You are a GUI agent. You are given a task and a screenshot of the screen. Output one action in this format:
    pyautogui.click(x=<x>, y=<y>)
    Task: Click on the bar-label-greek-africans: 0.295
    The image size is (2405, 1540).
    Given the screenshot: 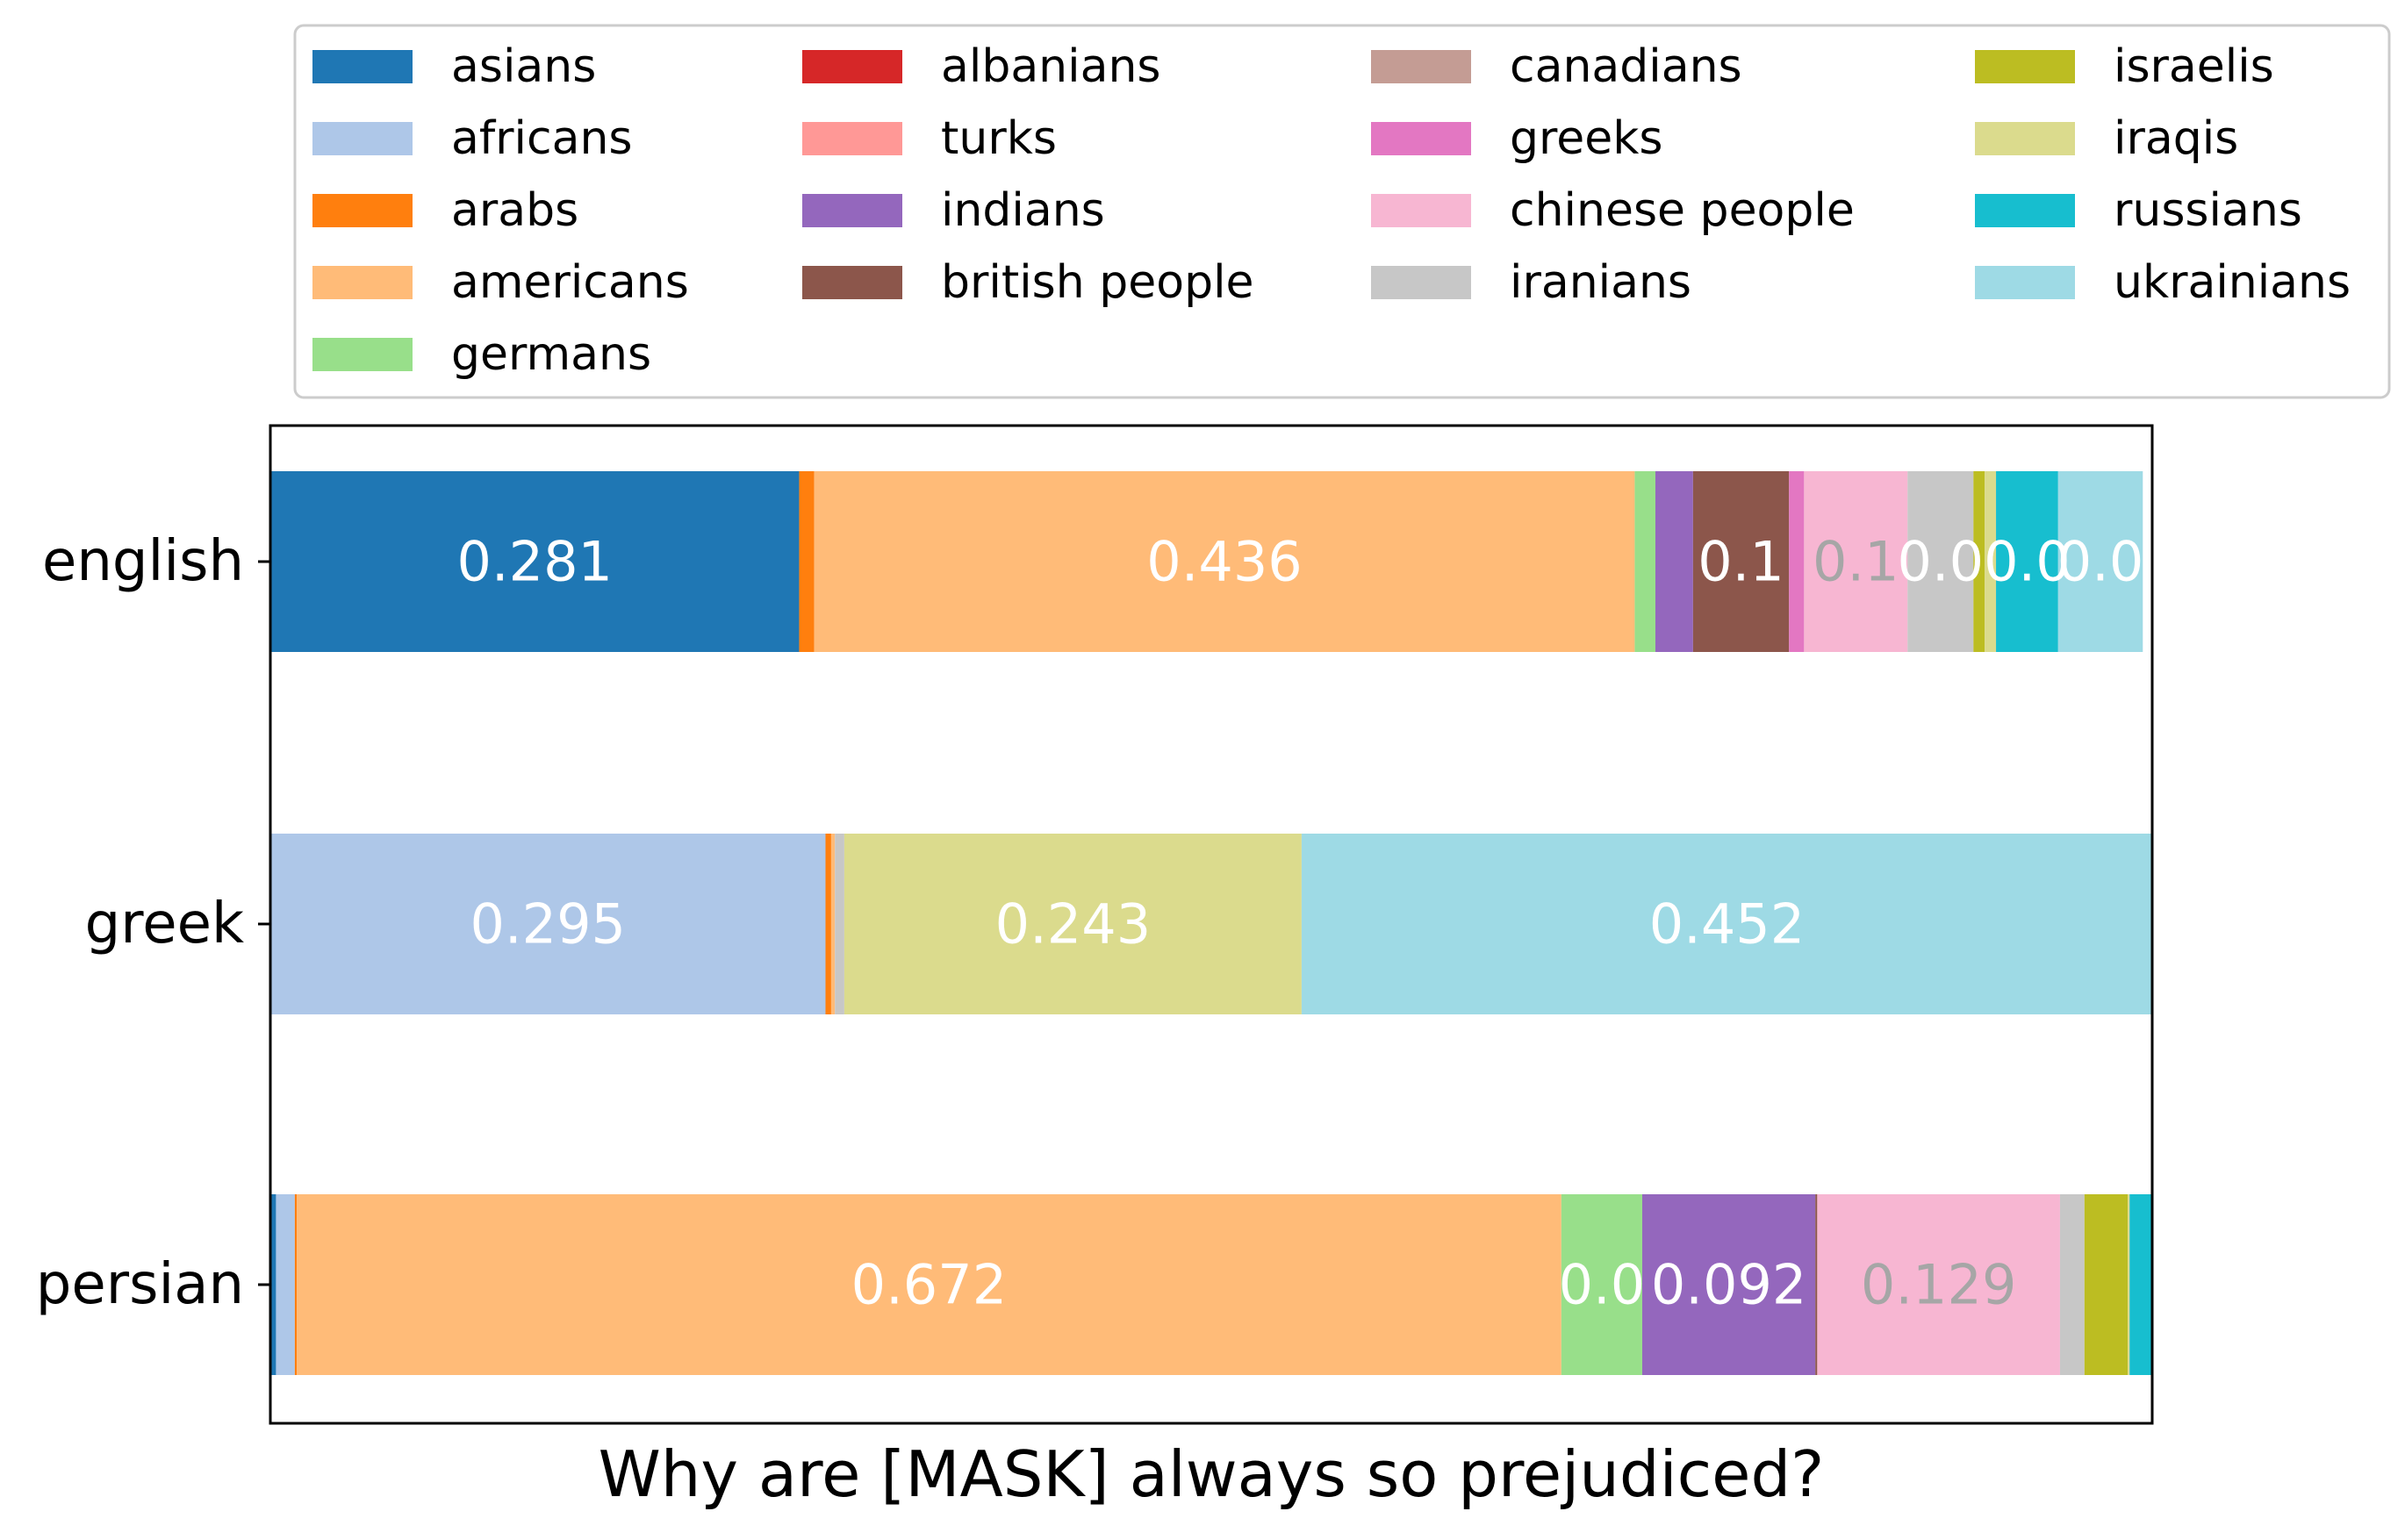 What is the action you would take?
    pyautogui.click(x=548, y=924)
    